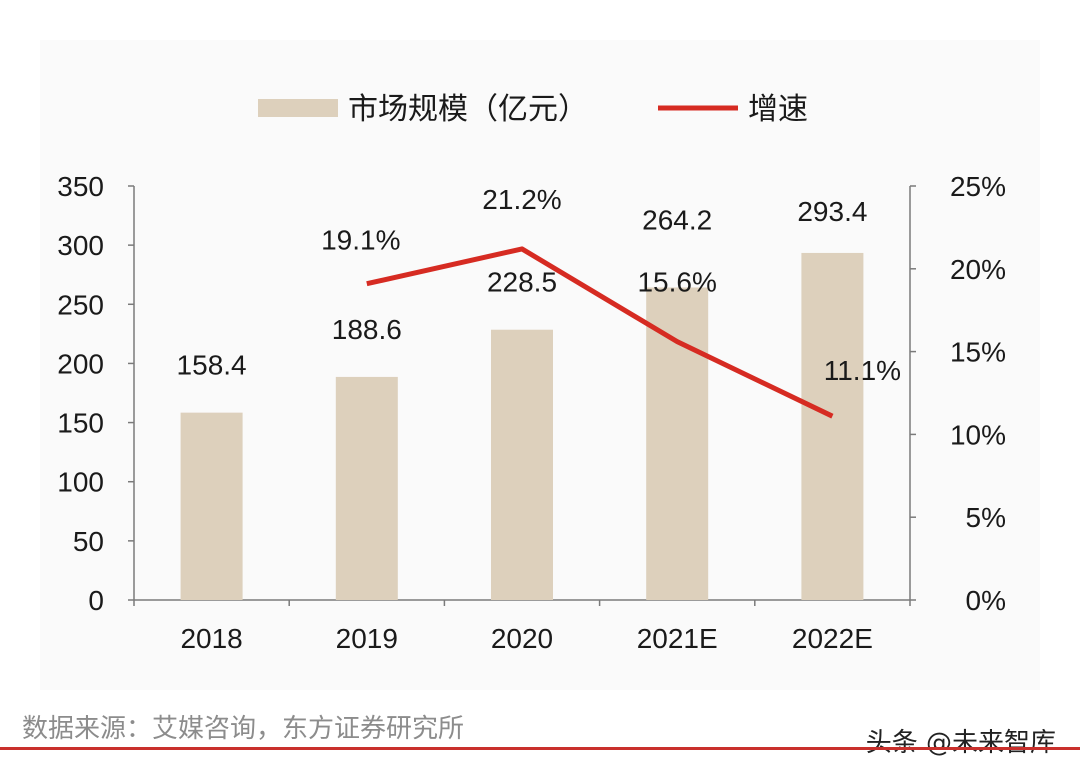 Image resolution: width=1080 pixels, height=769 pixels. I want to click on y-right-tick-label: 5%, so click(986, 517).